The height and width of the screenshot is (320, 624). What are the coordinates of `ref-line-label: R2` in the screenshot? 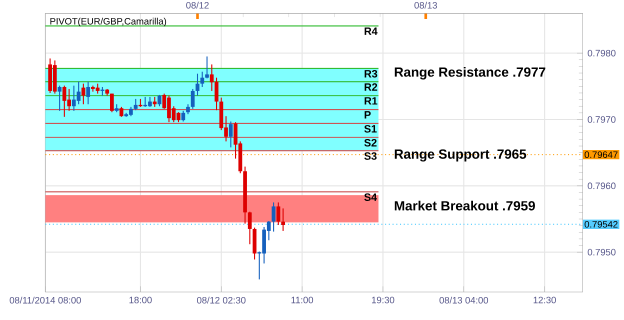 It's located at (371, 87).